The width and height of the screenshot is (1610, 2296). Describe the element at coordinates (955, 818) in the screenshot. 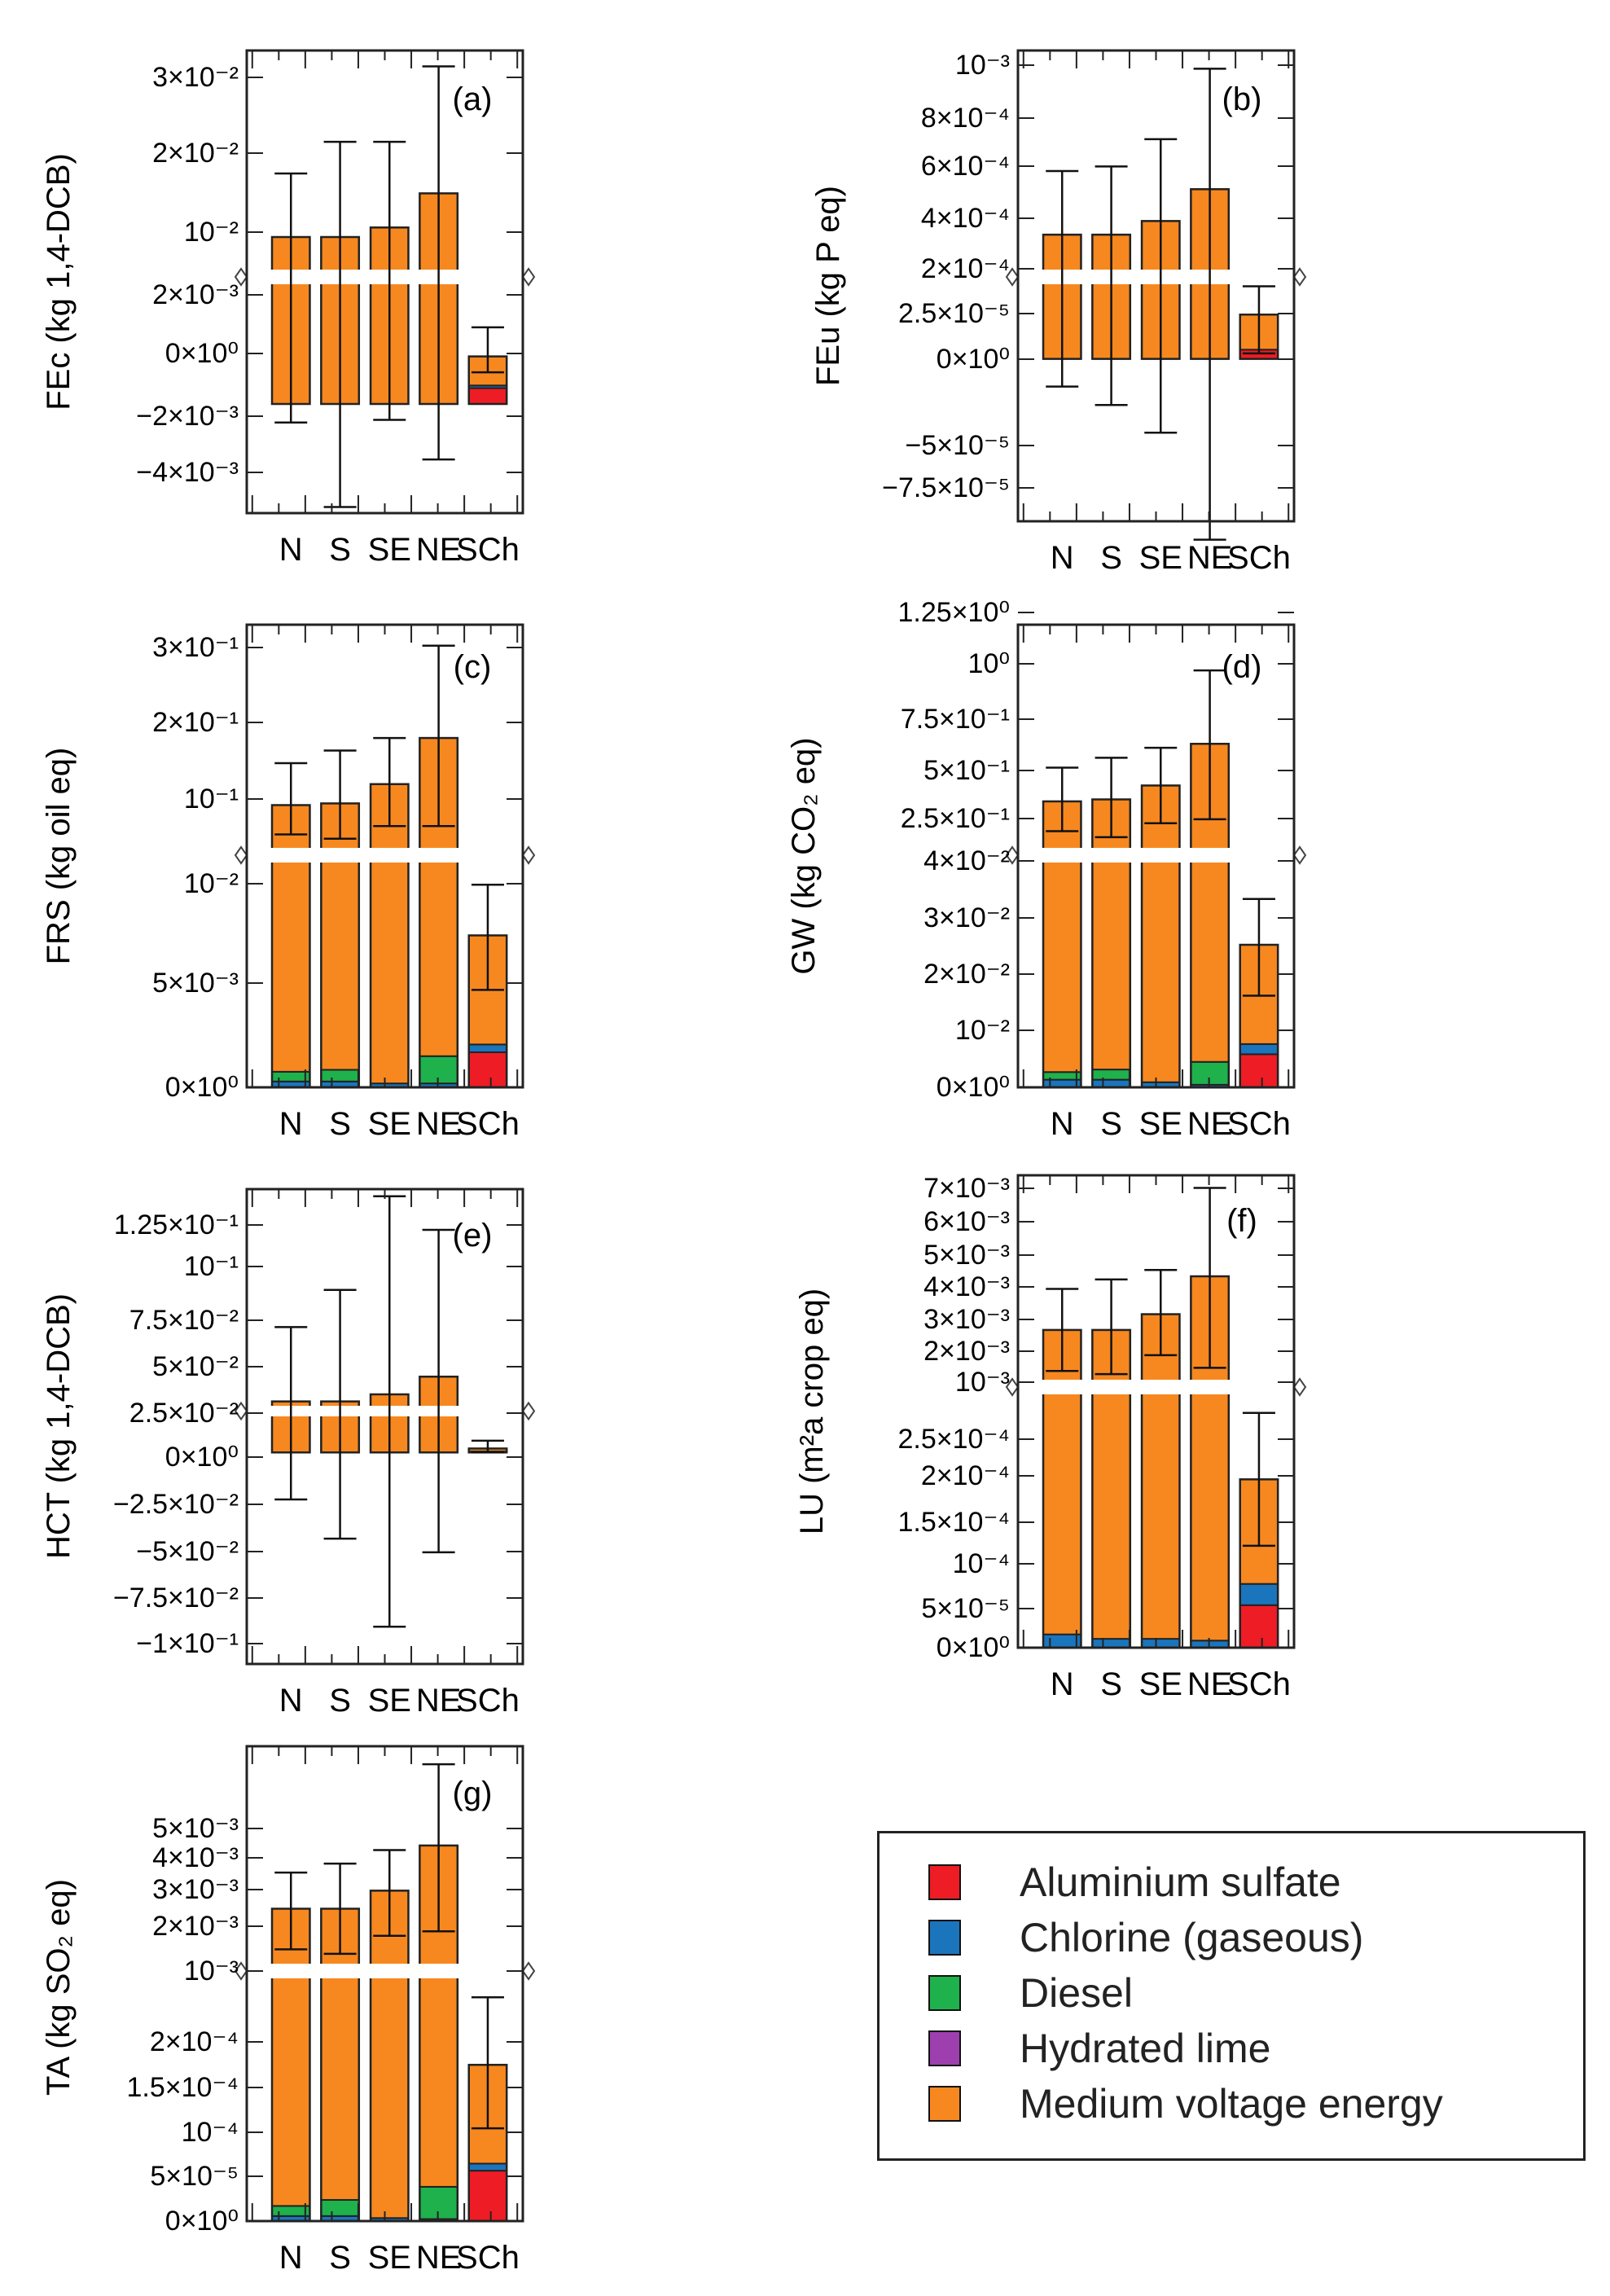

I see `y-tick-label: 2.5×10⁻¹` at that location.